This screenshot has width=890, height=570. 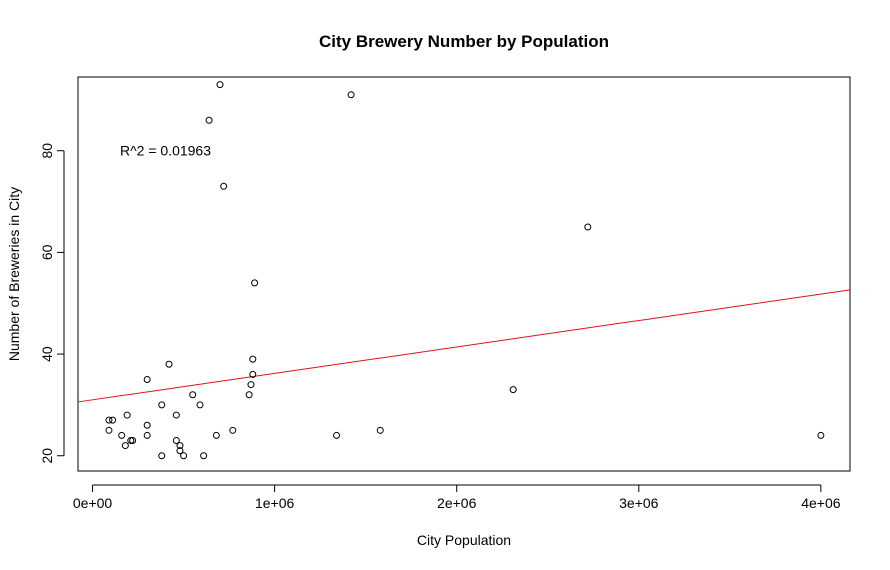 I want to click on y-tick-label: 80, so click(x=47, y=151).